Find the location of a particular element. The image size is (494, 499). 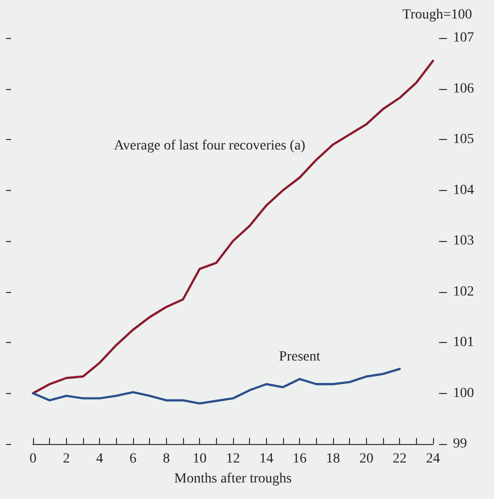

series-label: Average of last four recoveries (a) is located at coordinates (210, 146).